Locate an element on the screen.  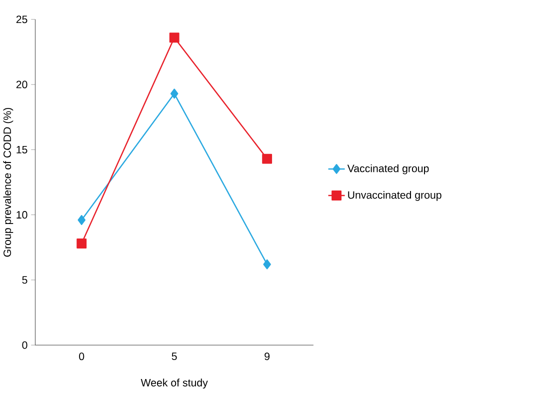
y-tick-label: 20 is located at coordinates (22, 84).